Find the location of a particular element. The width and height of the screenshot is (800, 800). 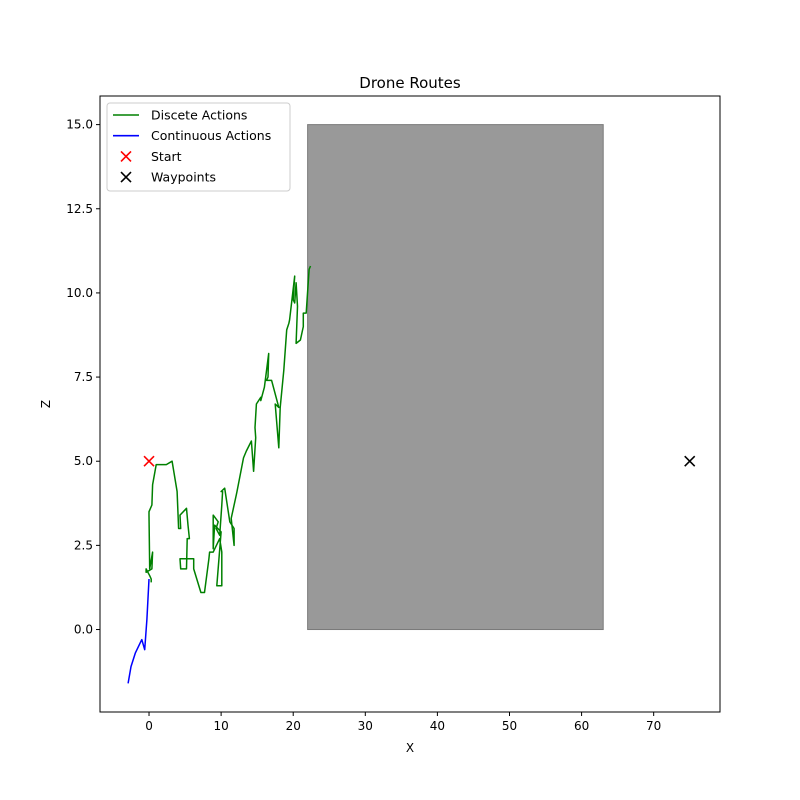

y-tick-label-1: 2.5 is located at coordinates (83, 545).